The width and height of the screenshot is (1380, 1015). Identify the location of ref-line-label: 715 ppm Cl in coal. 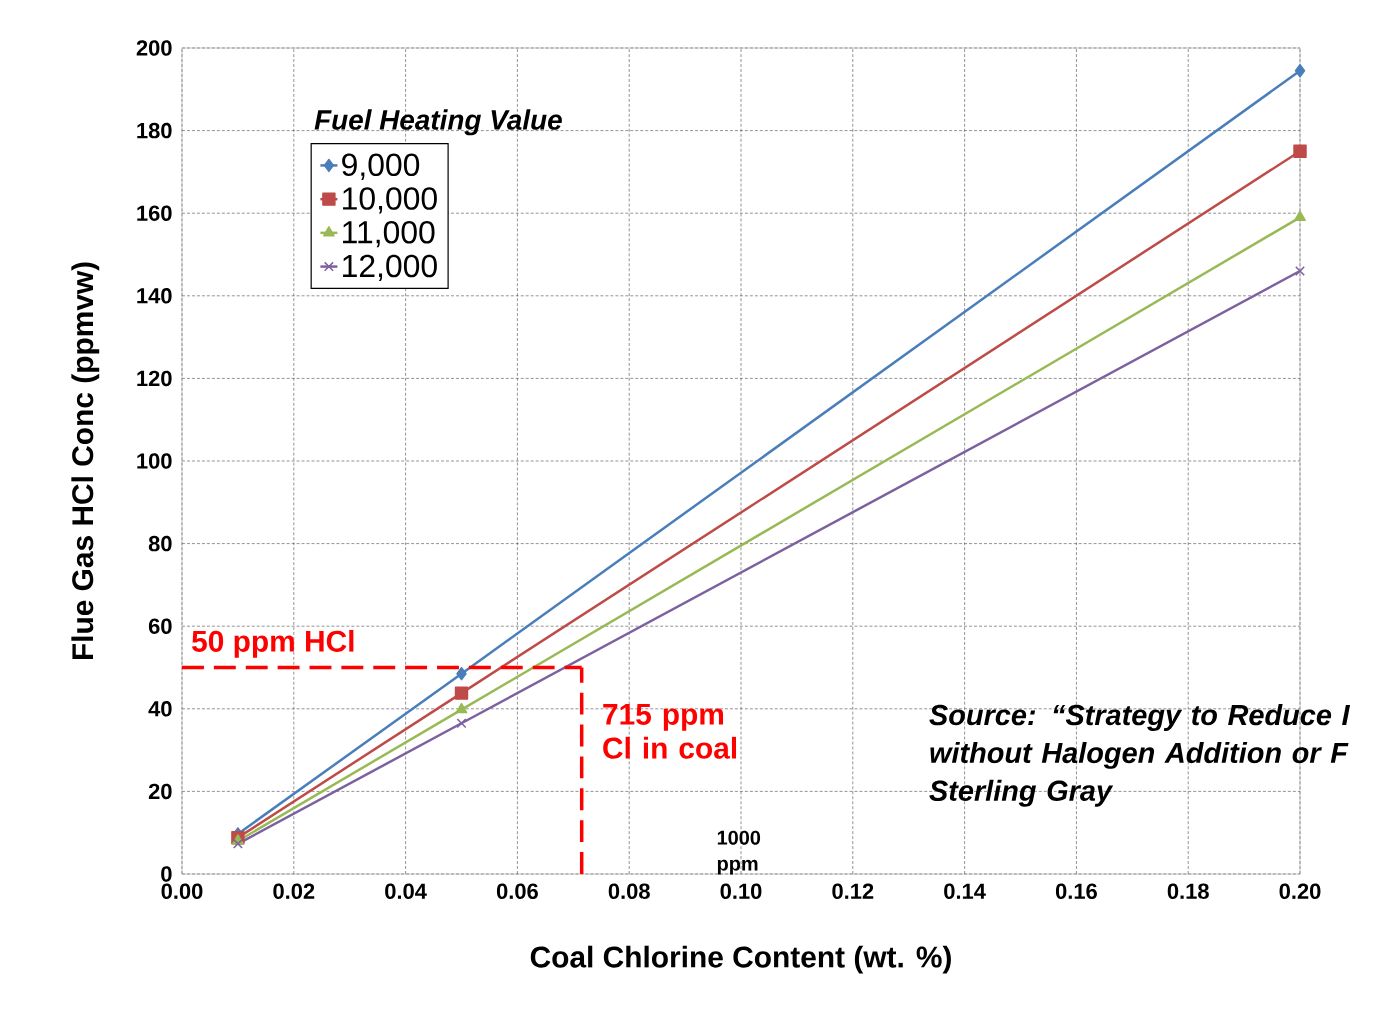
(670, 731).